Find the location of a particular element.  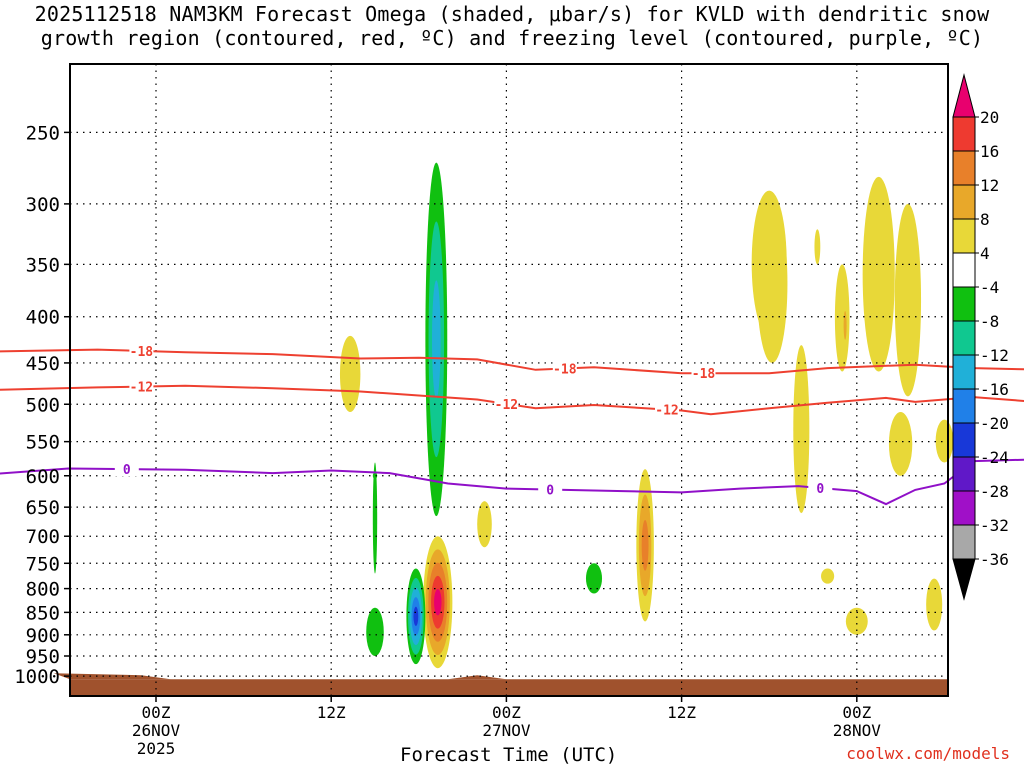

colorbar-label: -36 is located at coordinates (994, 559).